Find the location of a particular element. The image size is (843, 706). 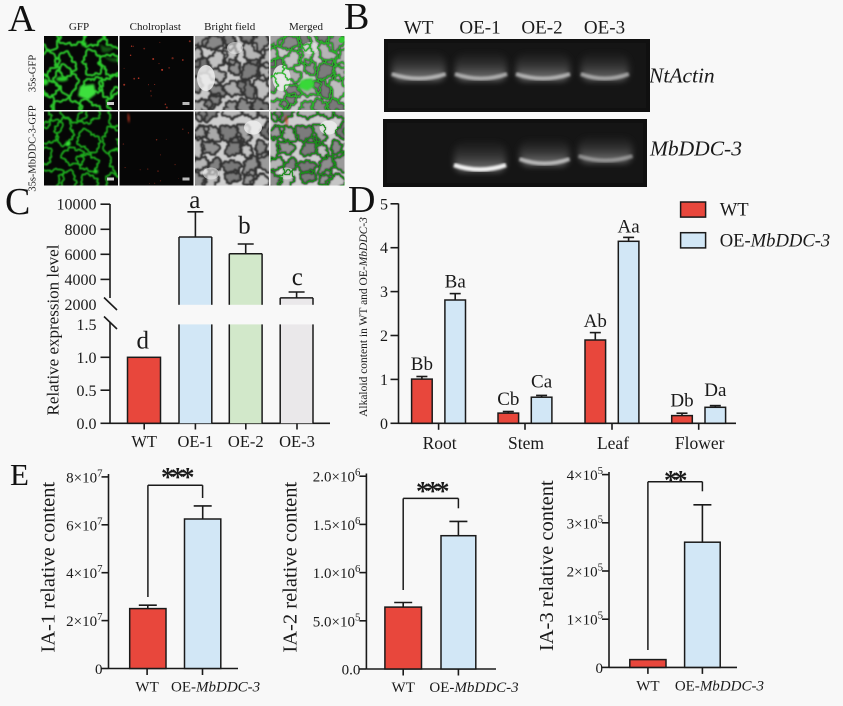

svg-text: 0.5 is located at coordinates (87, 391).